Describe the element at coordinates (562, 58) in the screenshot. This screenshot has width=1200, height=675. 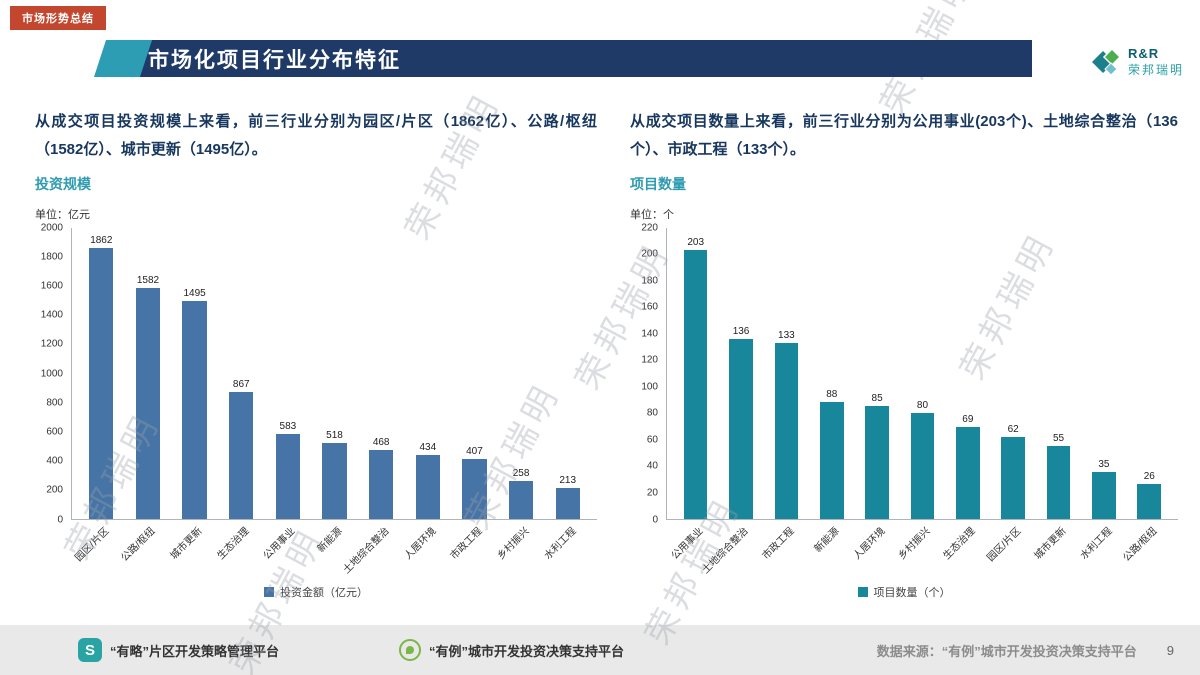
I see `header-bar: 市场化项目行业分布特征` at that location.